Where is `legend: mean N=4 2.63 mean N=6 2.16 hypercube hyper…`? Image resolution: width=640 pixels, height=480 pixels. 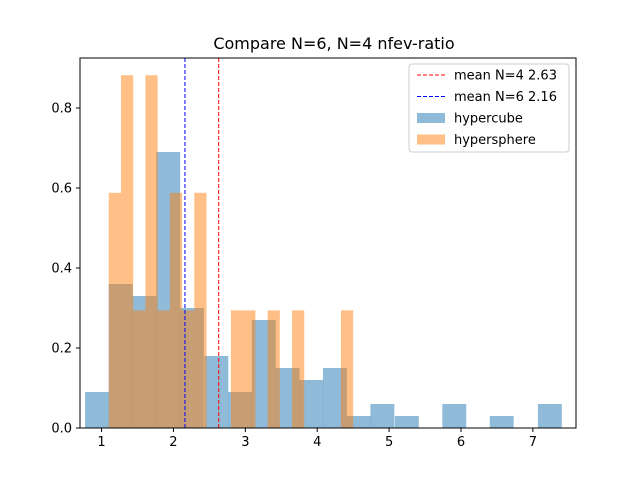
legend: mean N=4 2.63 mean N=6 2.16 hypercube hyper… is located at coordinates (489, 108).